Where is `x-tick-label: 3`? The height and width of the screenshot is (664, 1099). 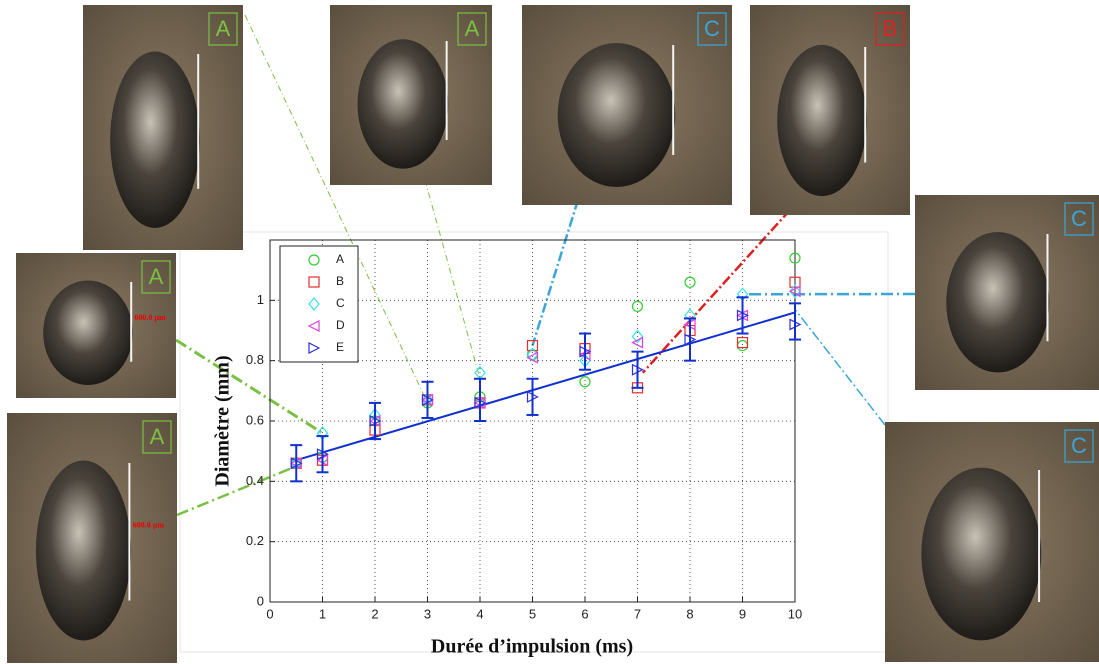 x-tick-label: 3 is located at coordinates (427, 613).